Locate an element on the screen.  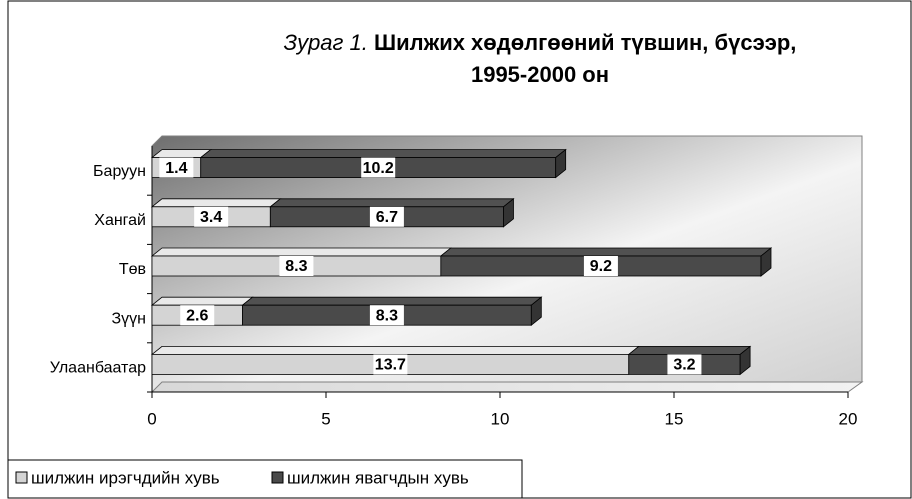
x-tick-label: 5 is located at coordinates (325, 418).